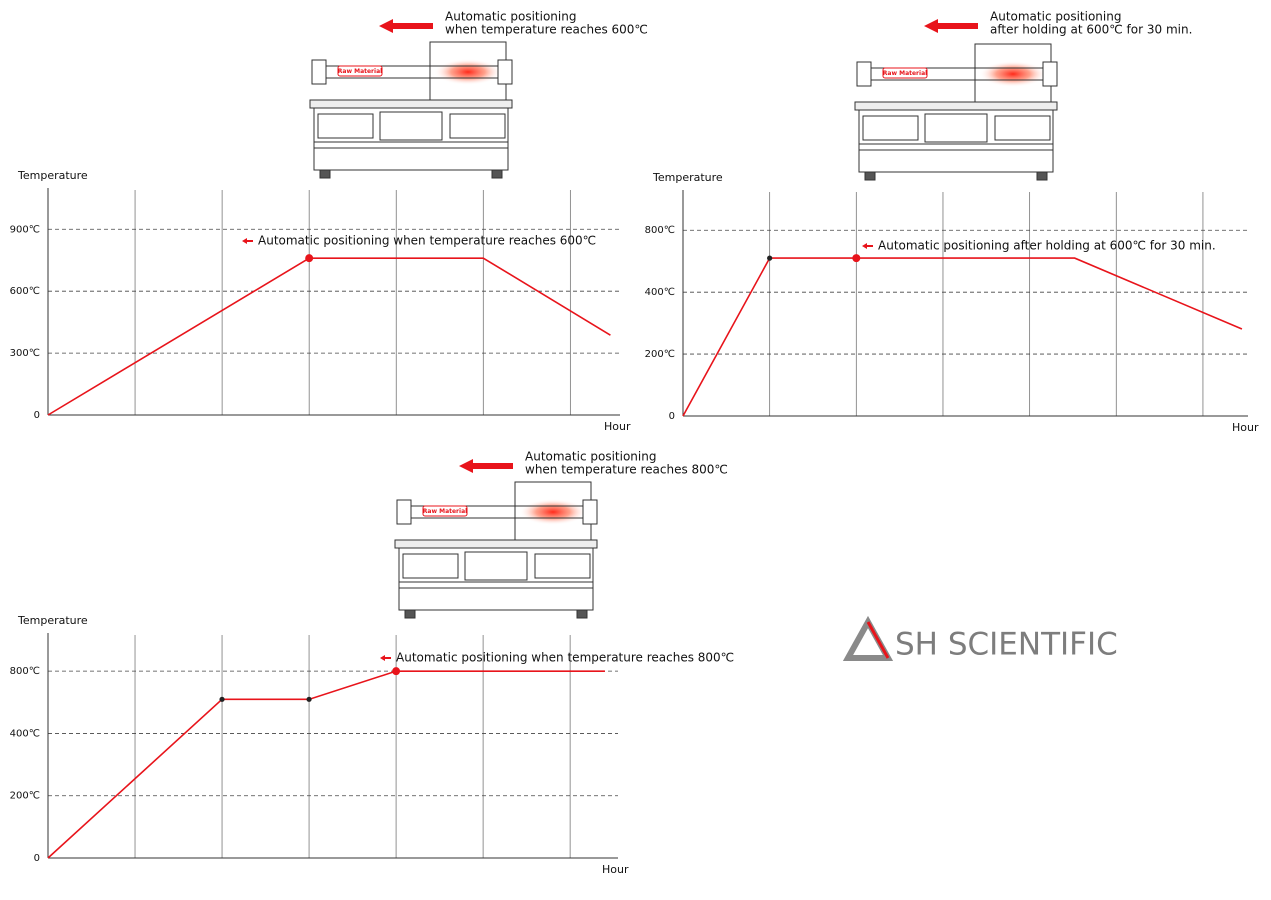  What do you see at coordinates (25, 353) in the screenshot?
I see `y-tick-label: 300℃` at bounding box center [25, 353].